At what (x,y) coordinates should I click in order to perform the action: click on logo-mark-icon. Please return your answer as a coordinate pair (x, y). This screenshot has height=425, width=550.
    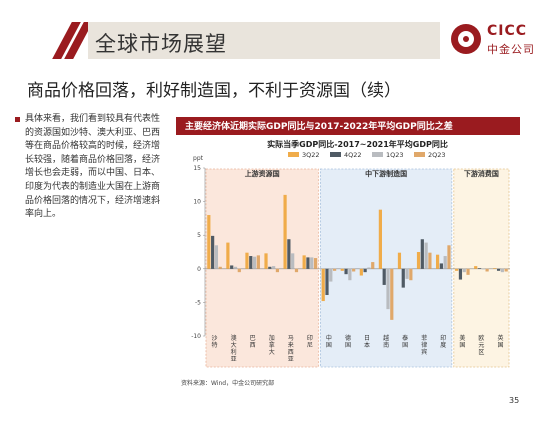
    Looking at the image, I should click on (466, 39).